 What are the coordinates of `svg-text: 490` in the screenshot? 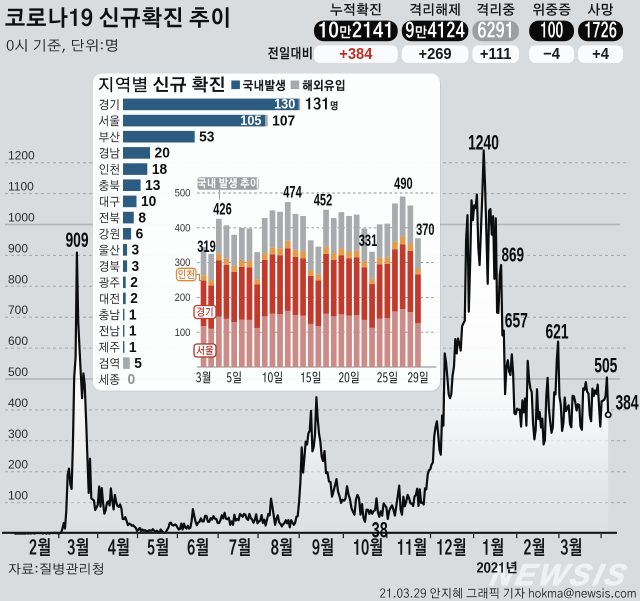 It's located at (403, 184).